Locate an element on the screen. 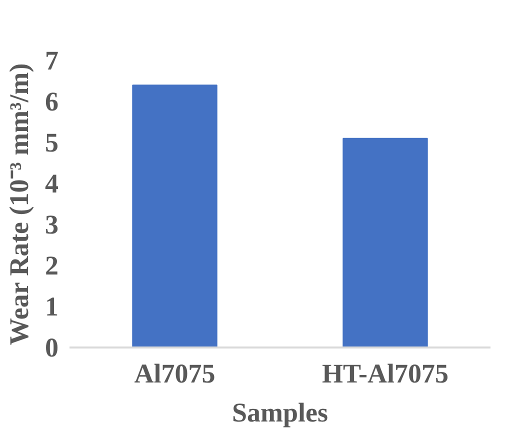 This screenshot has width=513, height=442. y-tick-label: 1 is located at coordinates (51, 307).